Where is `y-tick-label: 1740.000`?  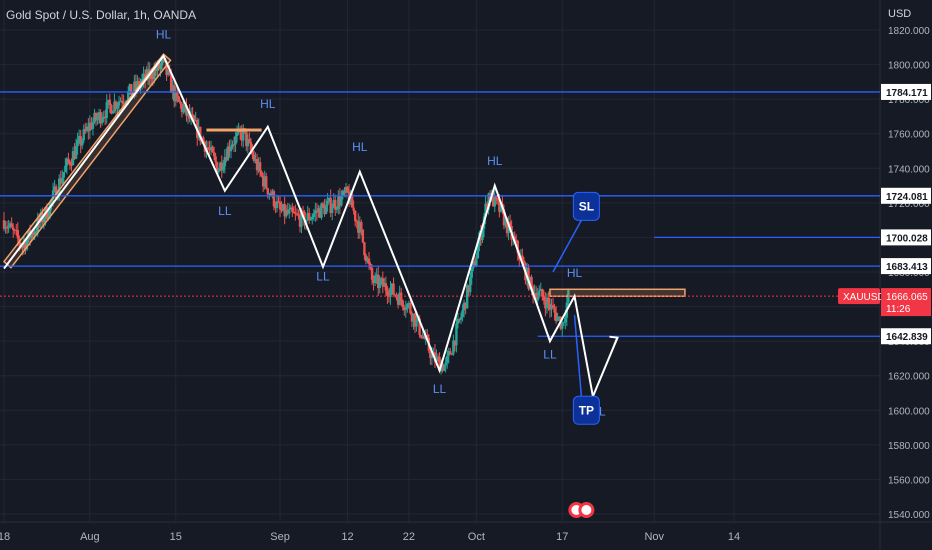
y-tick-label: 1740.000 is located at coordinates (909, 169).